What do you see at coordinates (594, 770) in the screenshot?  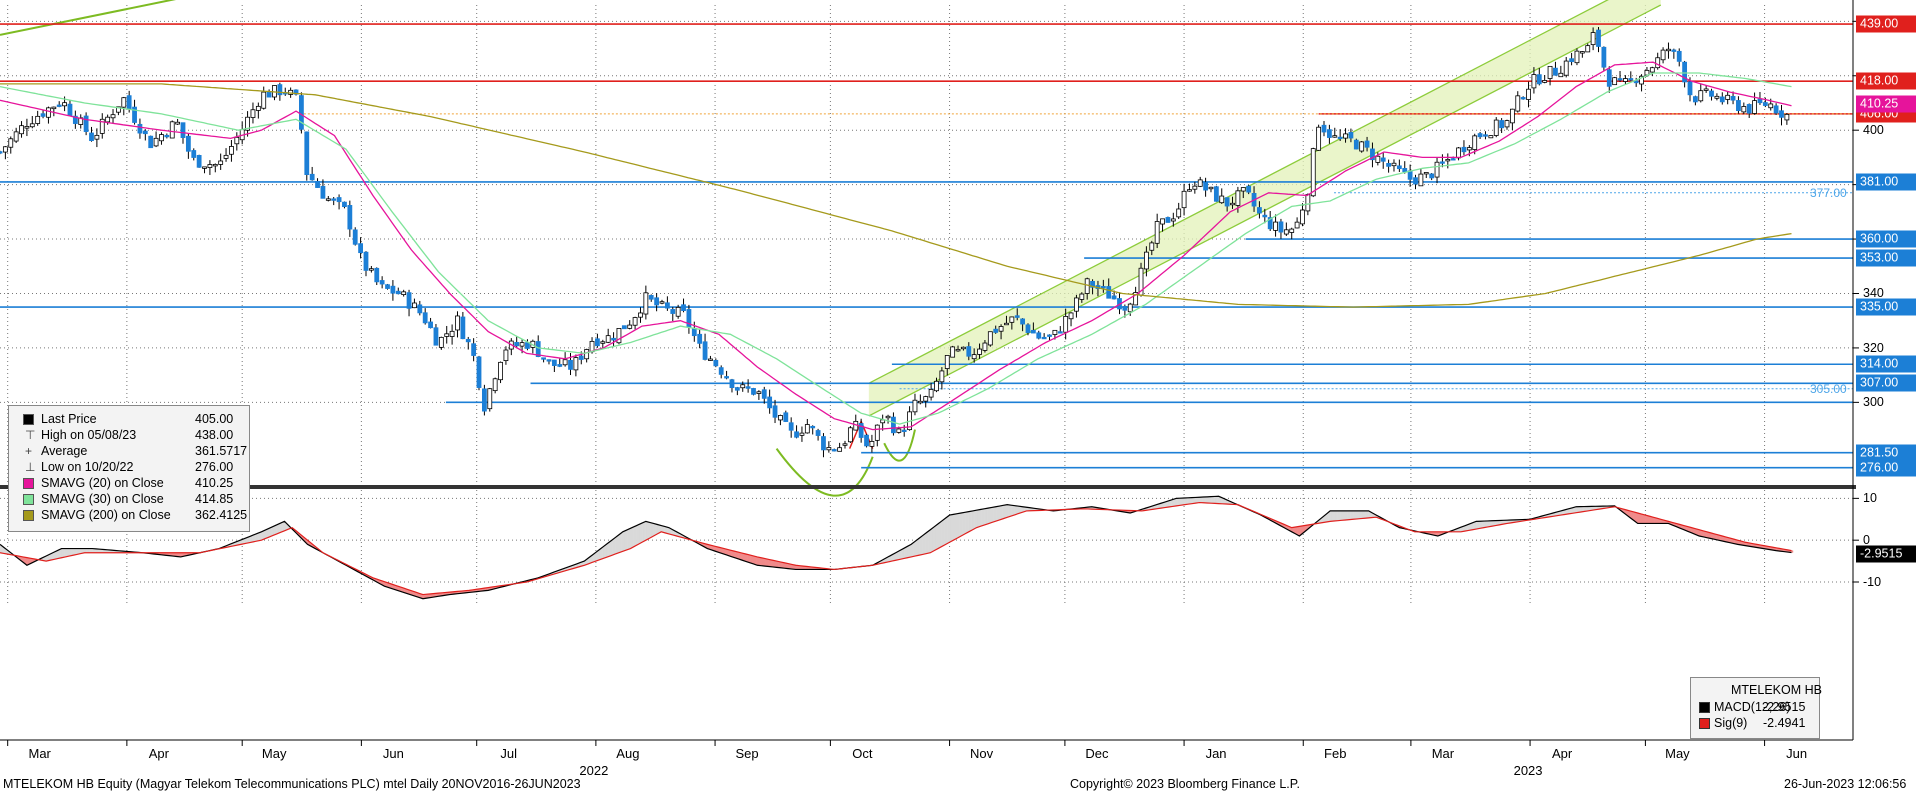 I see `year-label: 2022` at bounding box center [594, 770].